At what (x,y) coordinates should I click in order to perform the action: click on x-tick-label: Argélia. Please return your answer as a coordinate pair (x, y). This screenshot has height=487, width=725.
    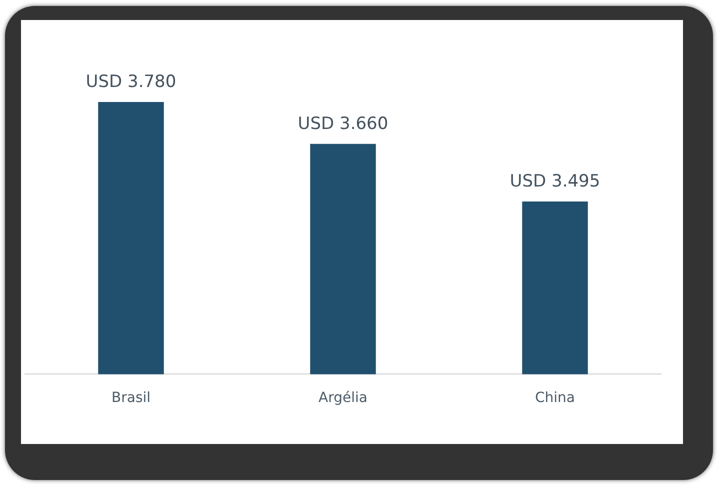
    Looking at the image, I should click on (343, 398).